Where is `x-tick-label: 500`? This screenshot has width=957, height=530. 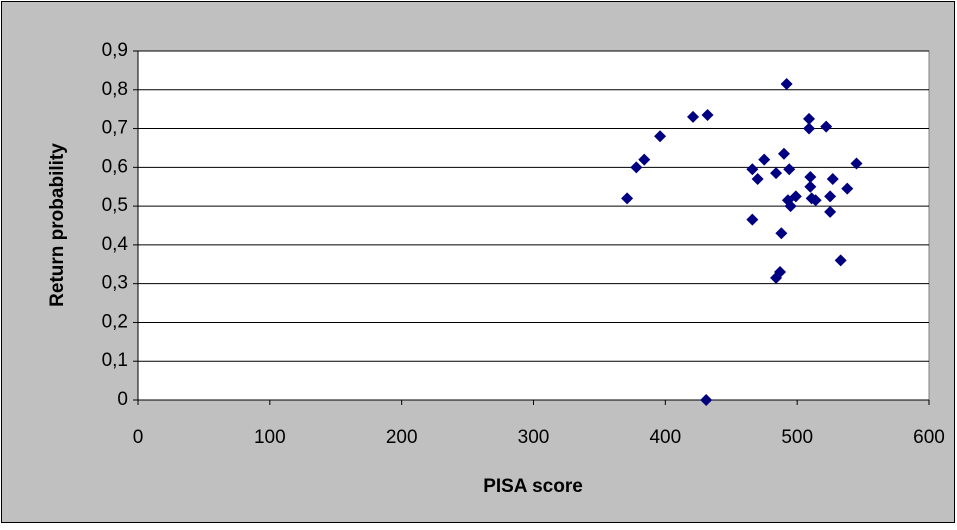 x-tick-label: 500 is located at coordinates (797, 437).